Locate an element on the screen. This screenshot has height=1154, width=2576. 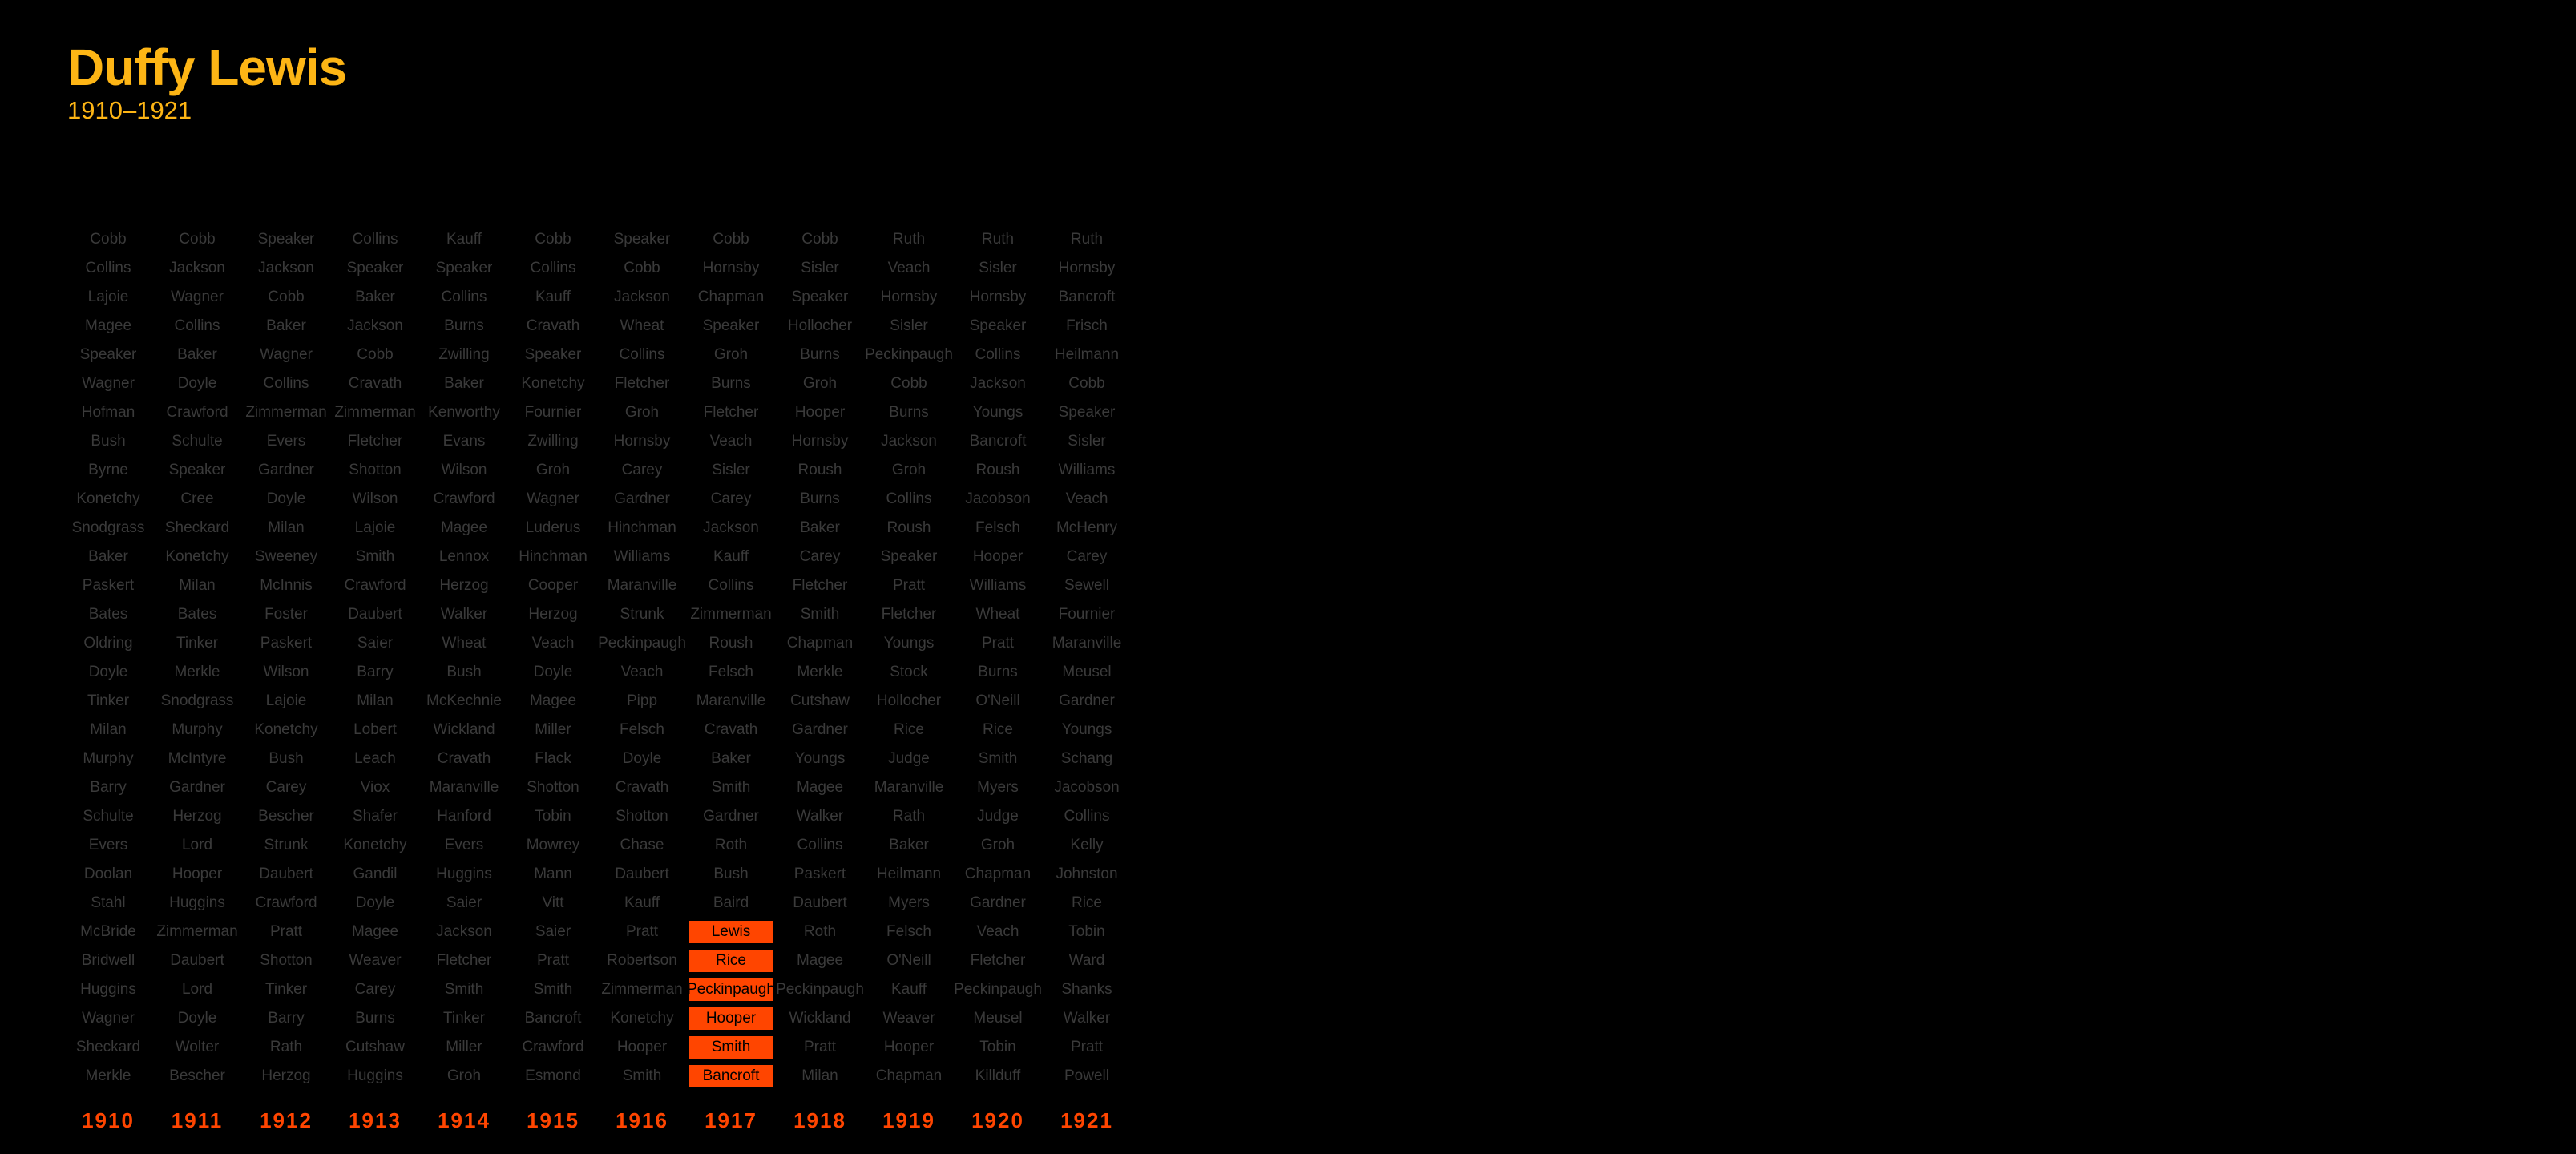
name-cell: Weaver is located at coordinates (909, 1018).